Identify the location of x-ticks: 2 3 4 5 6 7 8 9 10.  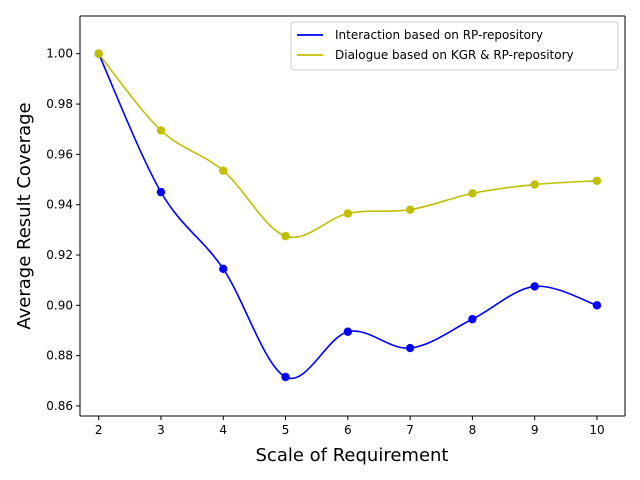
(350, 426).